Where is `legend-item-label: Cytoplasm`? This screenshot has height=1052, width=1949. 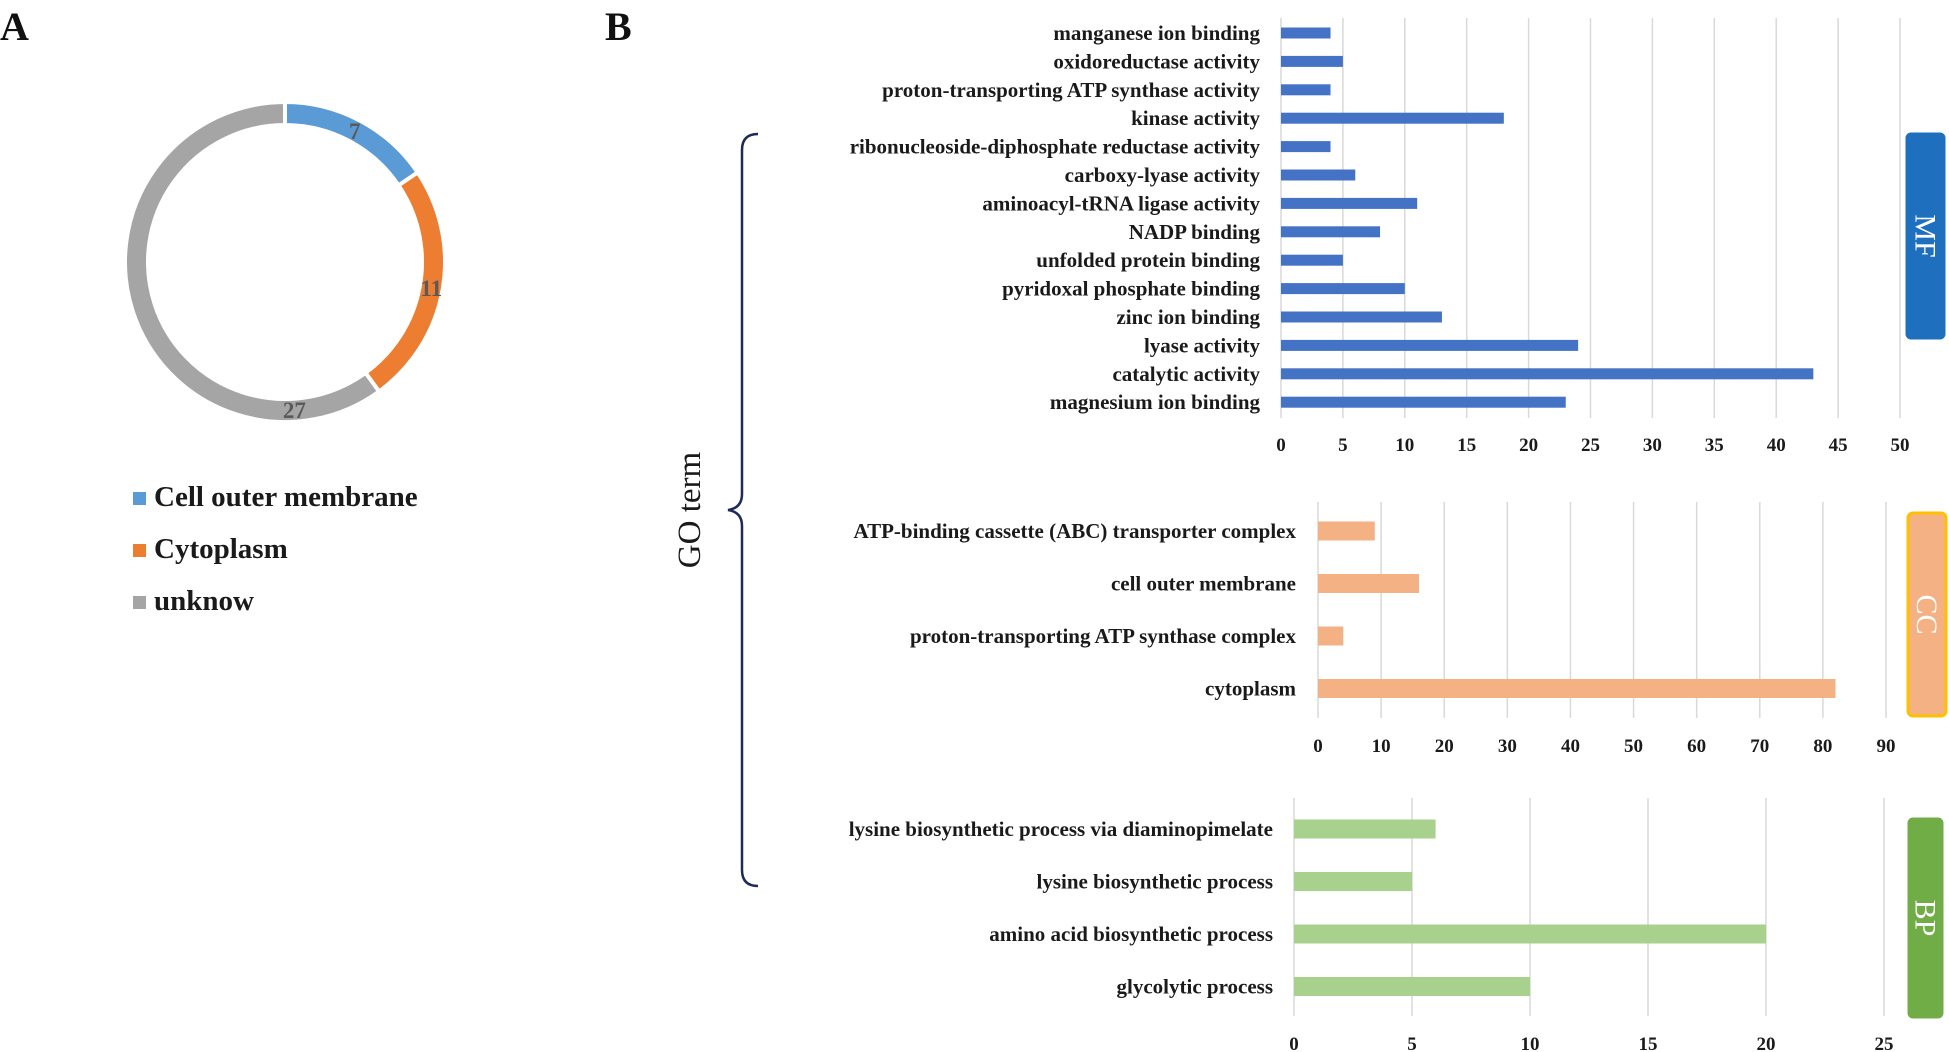 legend-item-label: Cytoplasm is located at coordinates (221, 549).